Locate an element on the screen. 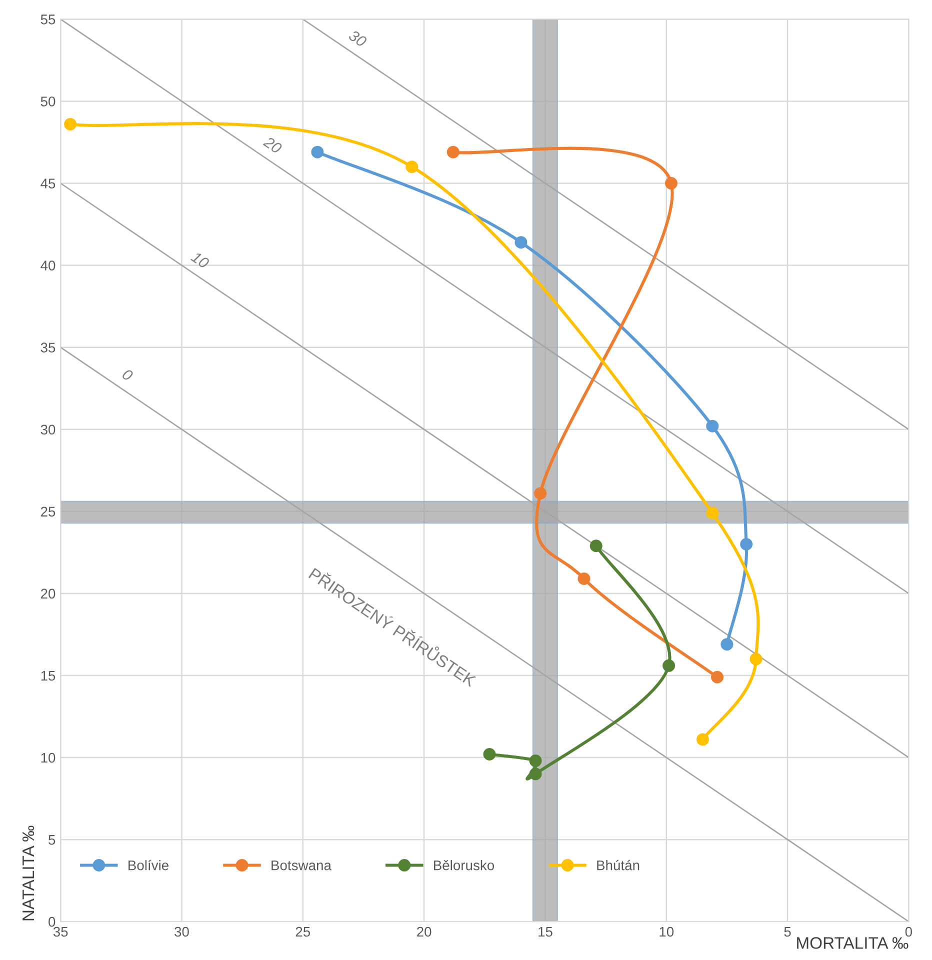 The image size is (932, 960). y-axis-title: NATALITA ‰ is located at coordinates (28, 873).